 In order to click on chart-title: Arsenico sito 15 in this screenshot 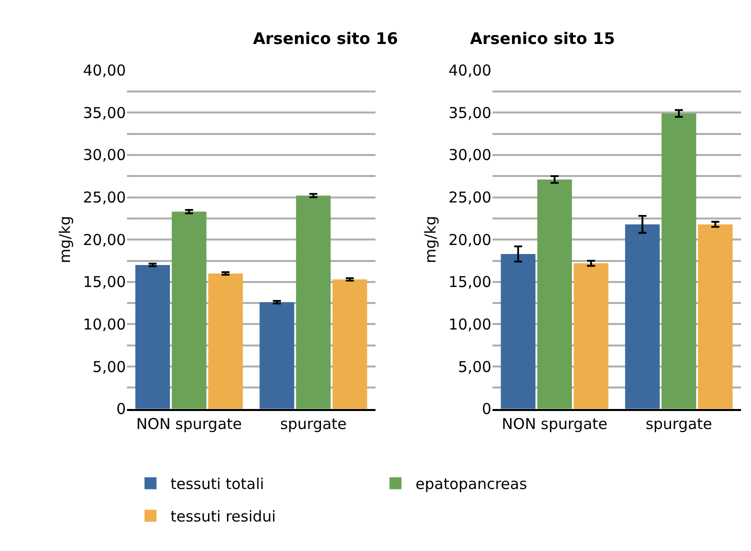, I will do `click(543, 38)`.